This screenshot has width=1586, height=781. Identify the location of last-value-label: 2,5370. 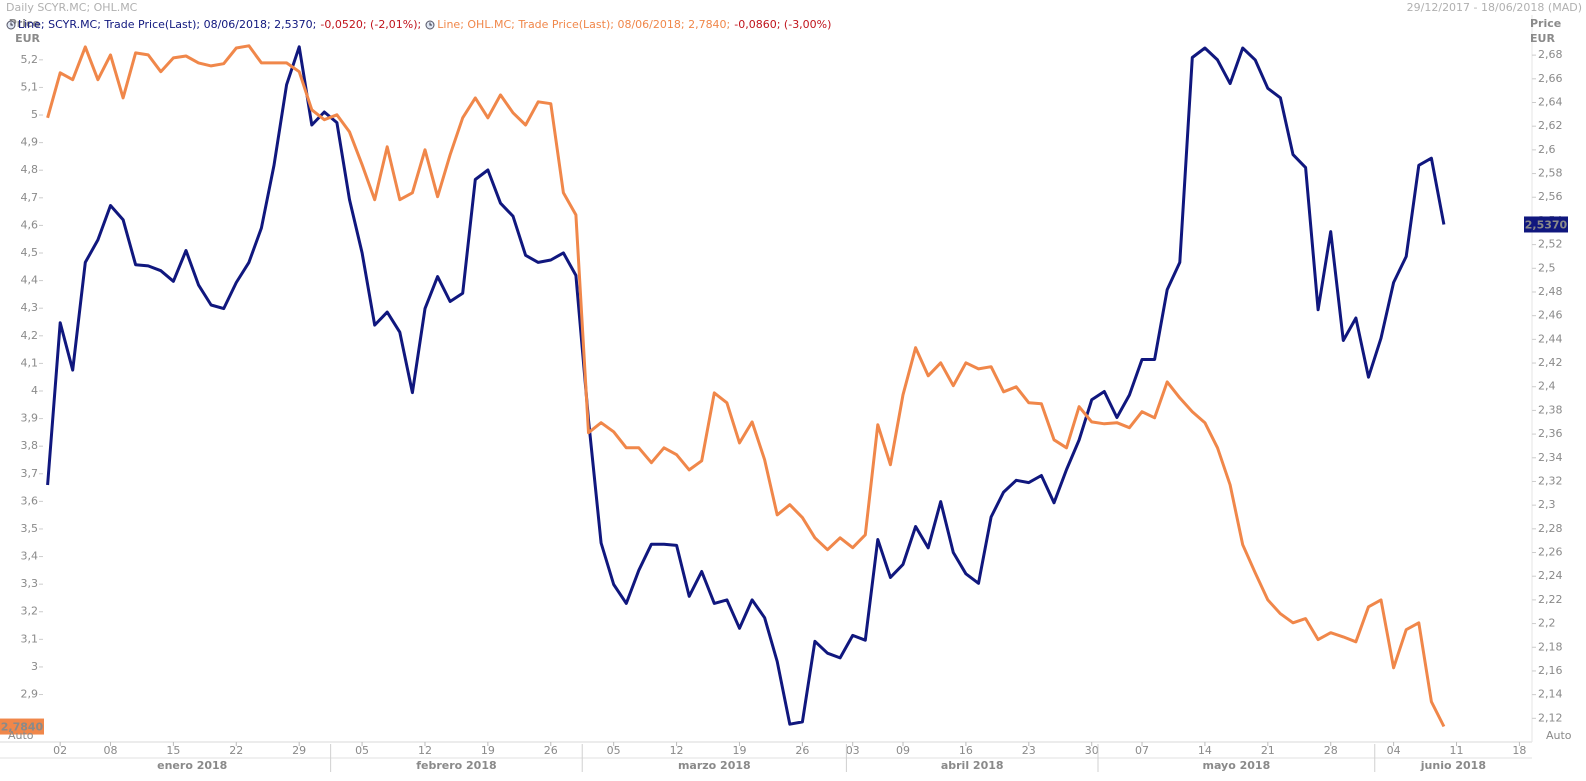
(1546, 224).